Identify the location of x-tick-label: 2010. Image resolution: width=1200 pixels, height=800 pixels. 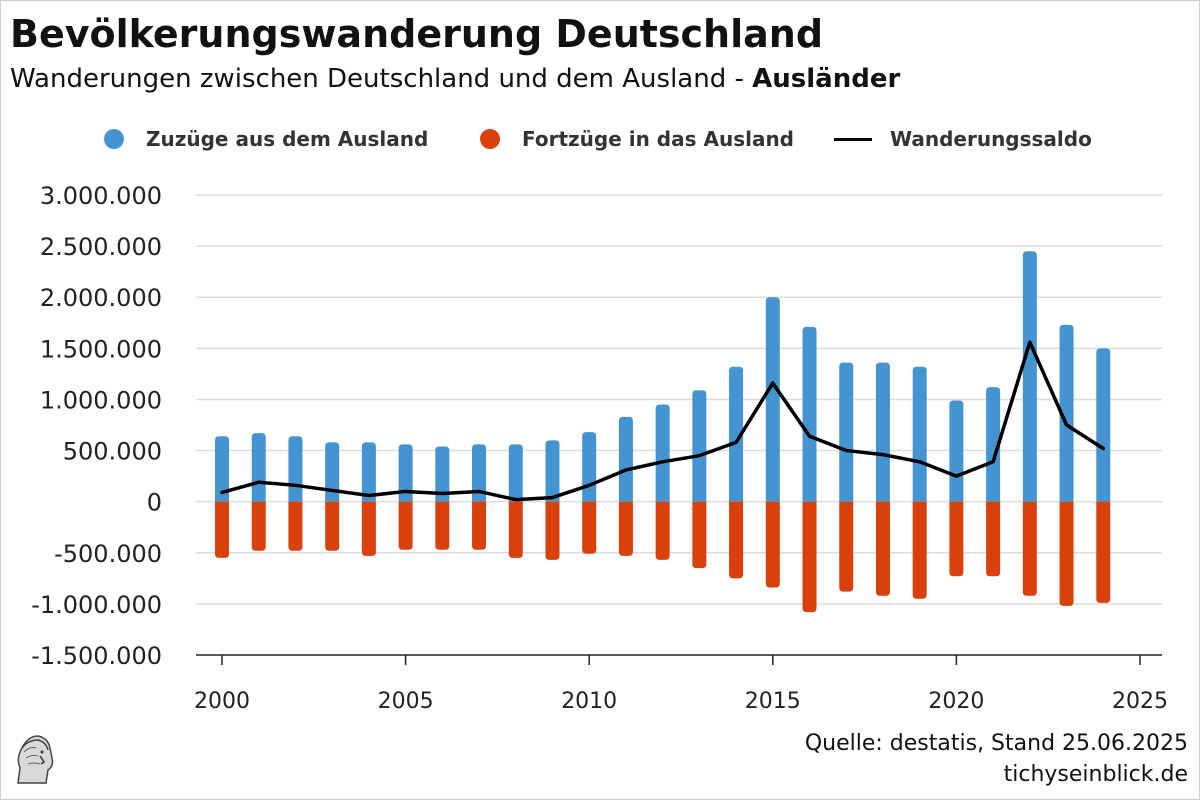
(589, 701).